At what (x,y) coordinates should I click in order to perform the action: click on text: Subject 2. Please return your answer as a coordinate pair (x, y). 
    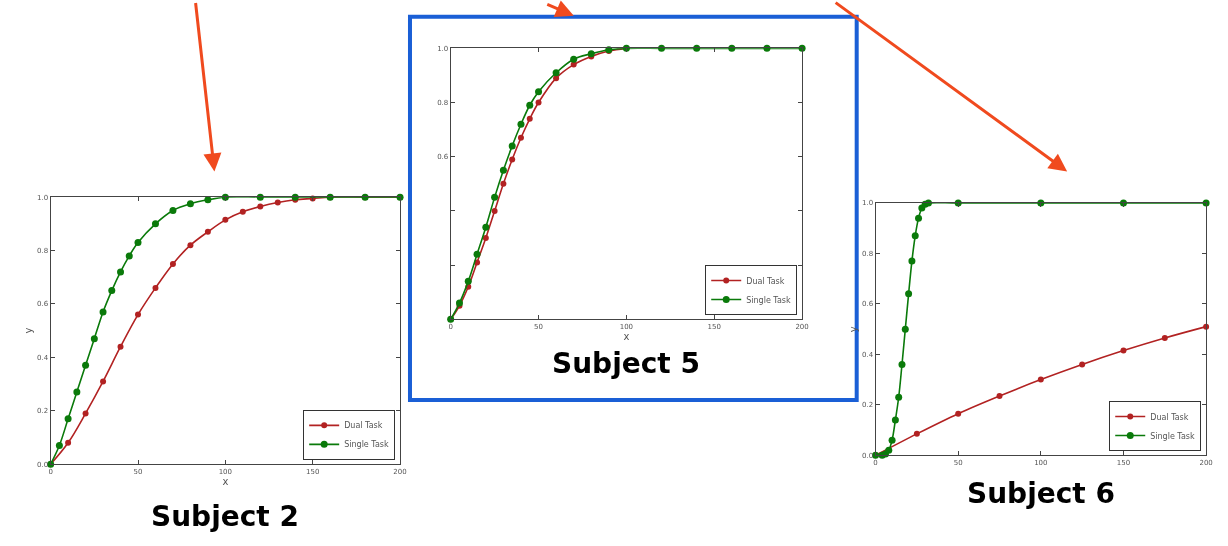
    Looking at the image, I should click on (225, 516).